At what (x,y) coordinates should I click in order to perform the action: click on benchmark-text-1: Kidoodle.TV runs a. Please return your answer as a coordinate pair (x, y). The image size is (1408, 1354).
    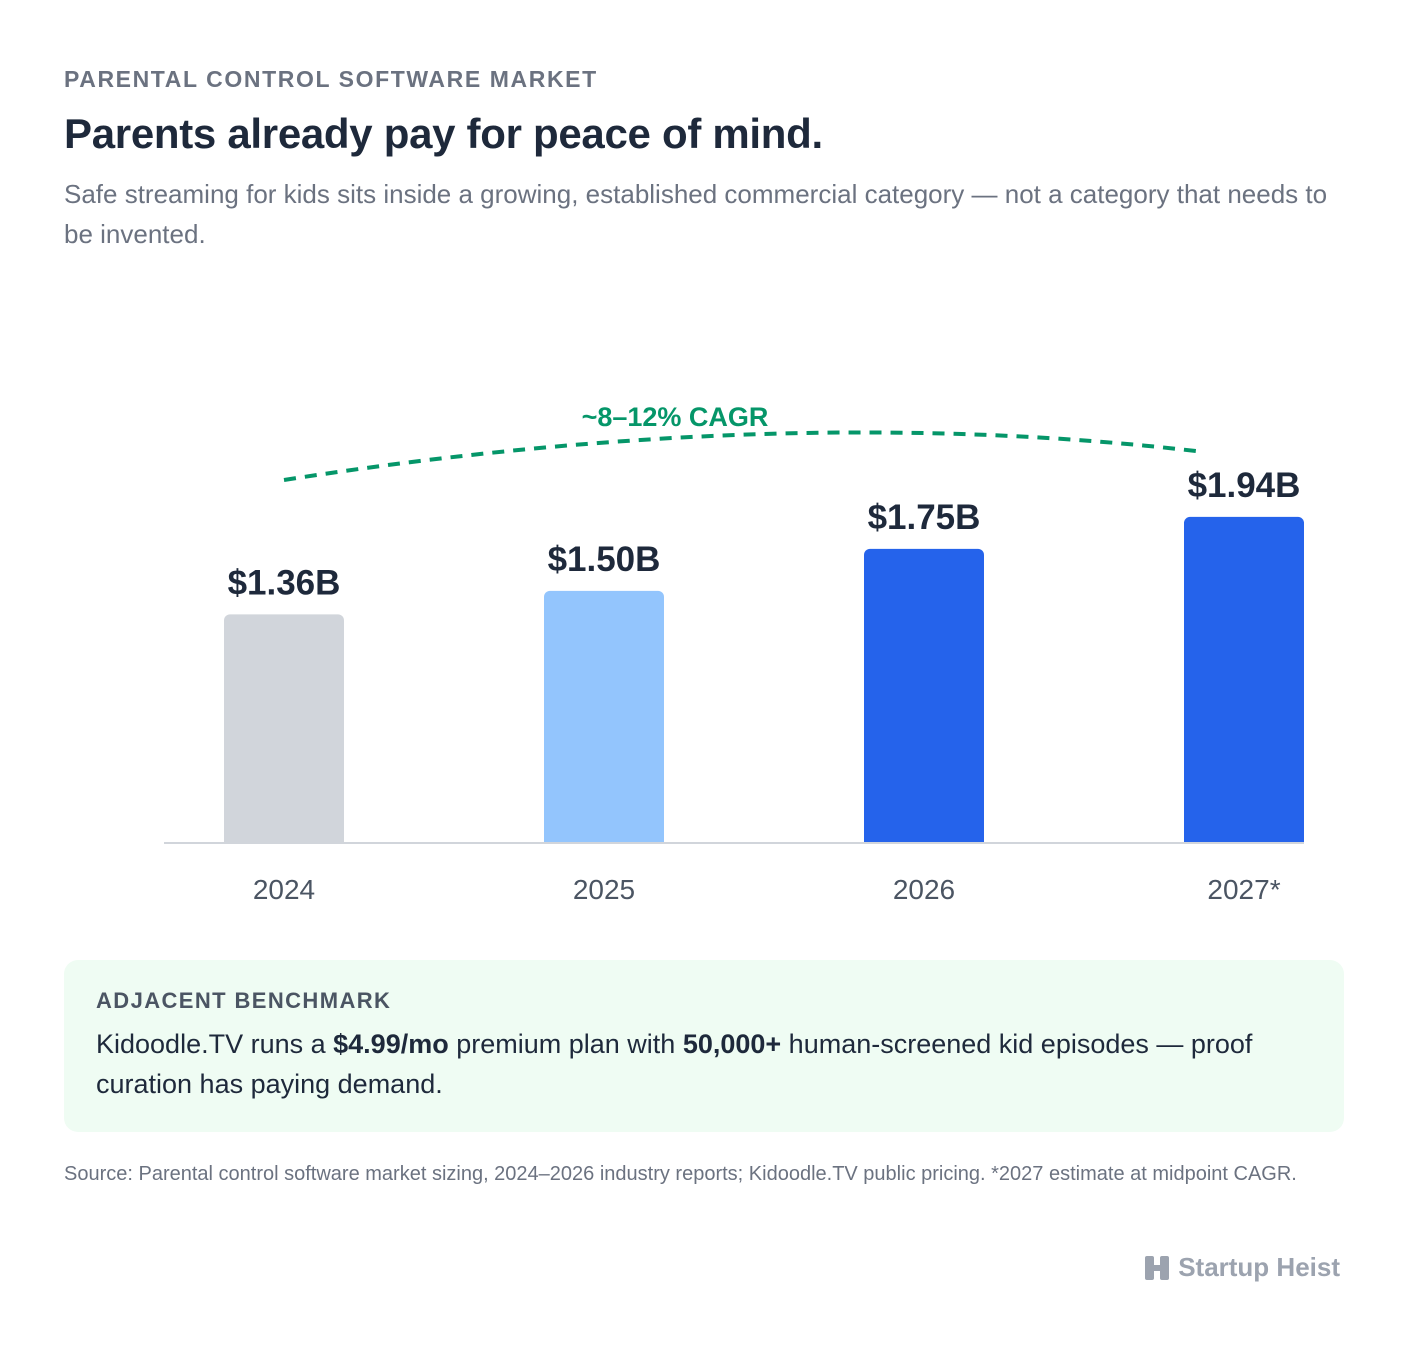
    Looking at the image, I should click on (215, 1044).